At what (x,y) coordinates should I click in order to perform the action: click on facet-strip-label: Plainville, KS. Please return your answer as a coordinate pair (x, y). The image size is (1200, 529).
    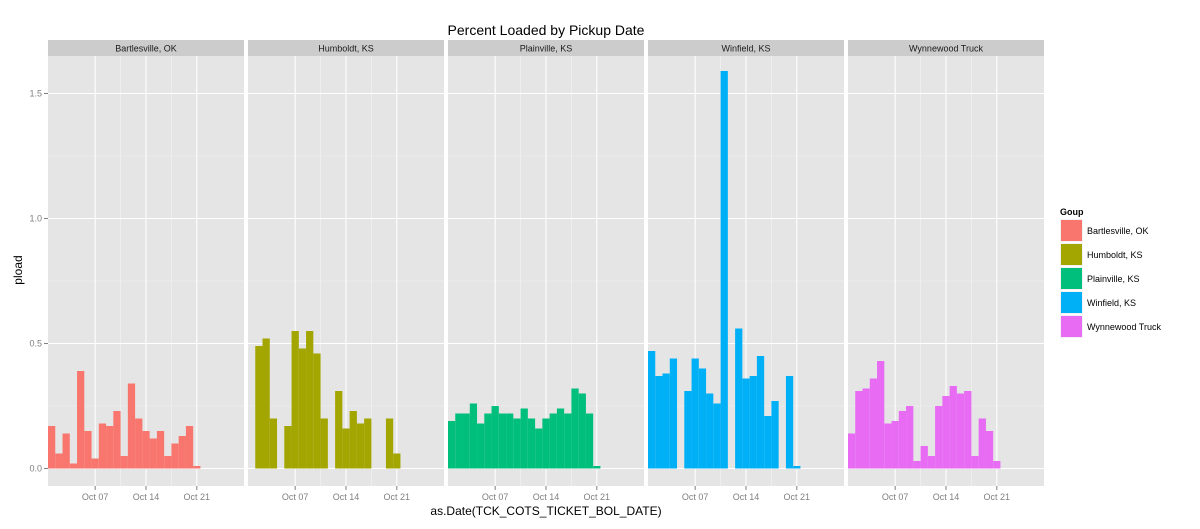
    Looking at the image, I should click on (546, 49).